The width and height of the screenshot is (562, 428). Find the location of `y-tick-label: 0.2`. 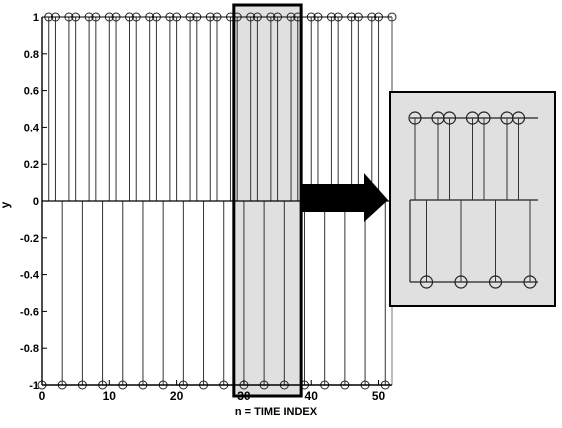

y-tick-label: 0.2 is located at coordinates (31, 165).